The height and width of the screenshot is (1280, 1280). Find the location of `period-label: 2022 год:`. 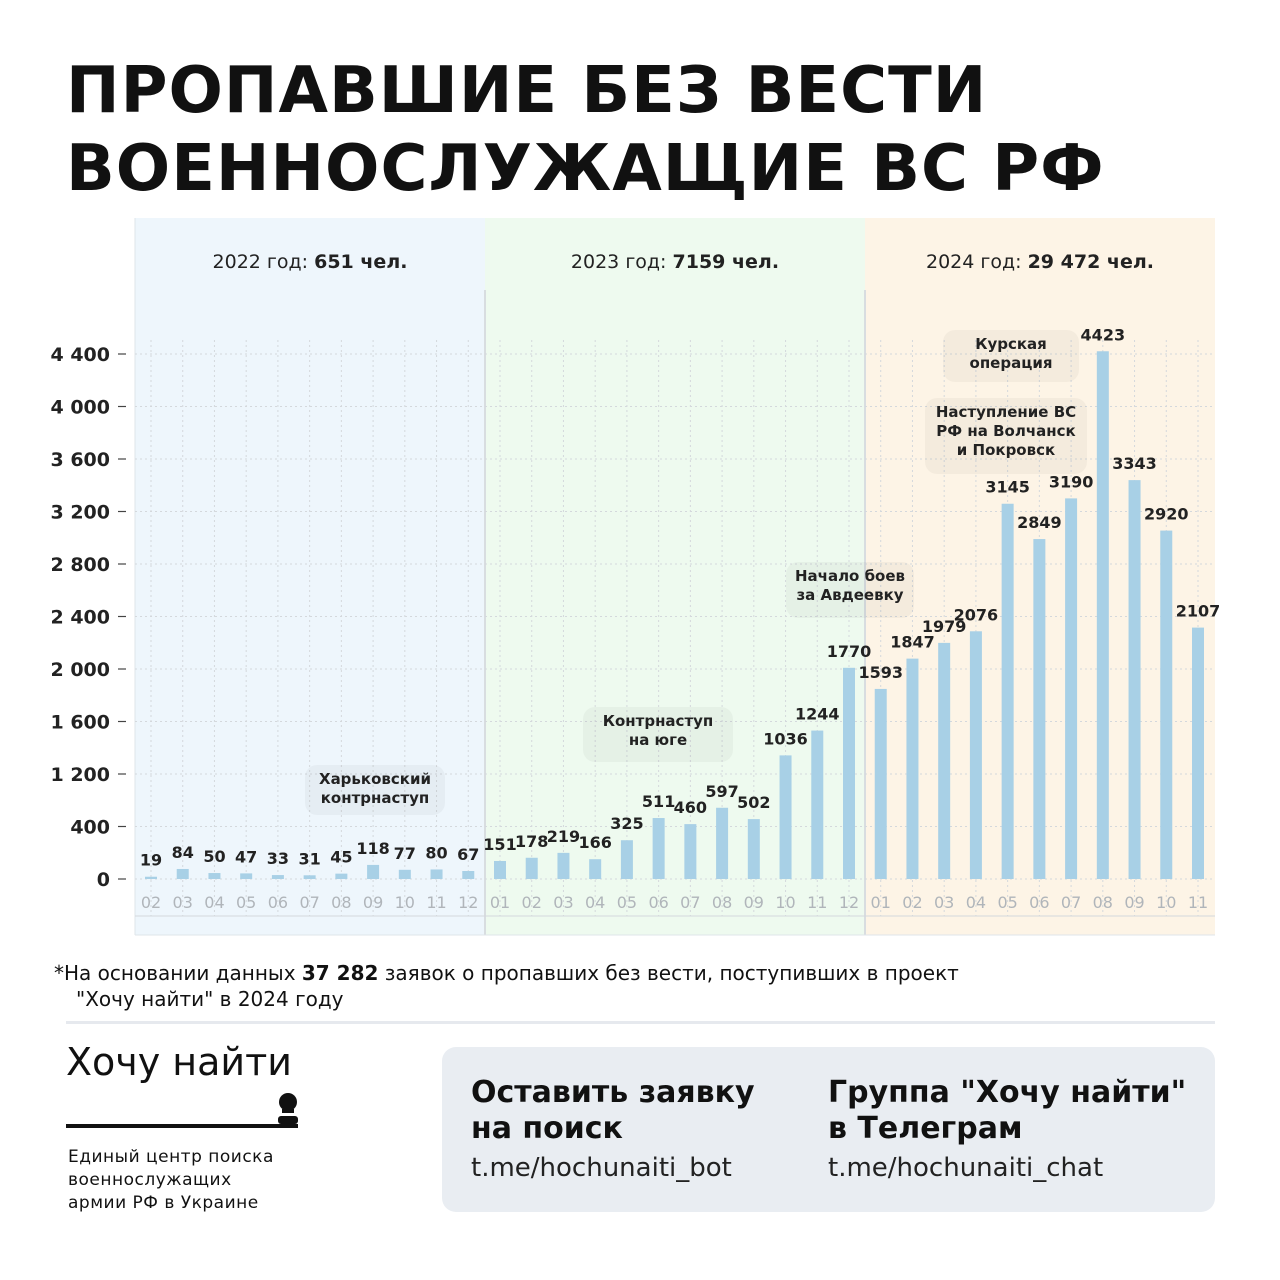

period-label: 2022 год: is located at coordinates (264, 262).